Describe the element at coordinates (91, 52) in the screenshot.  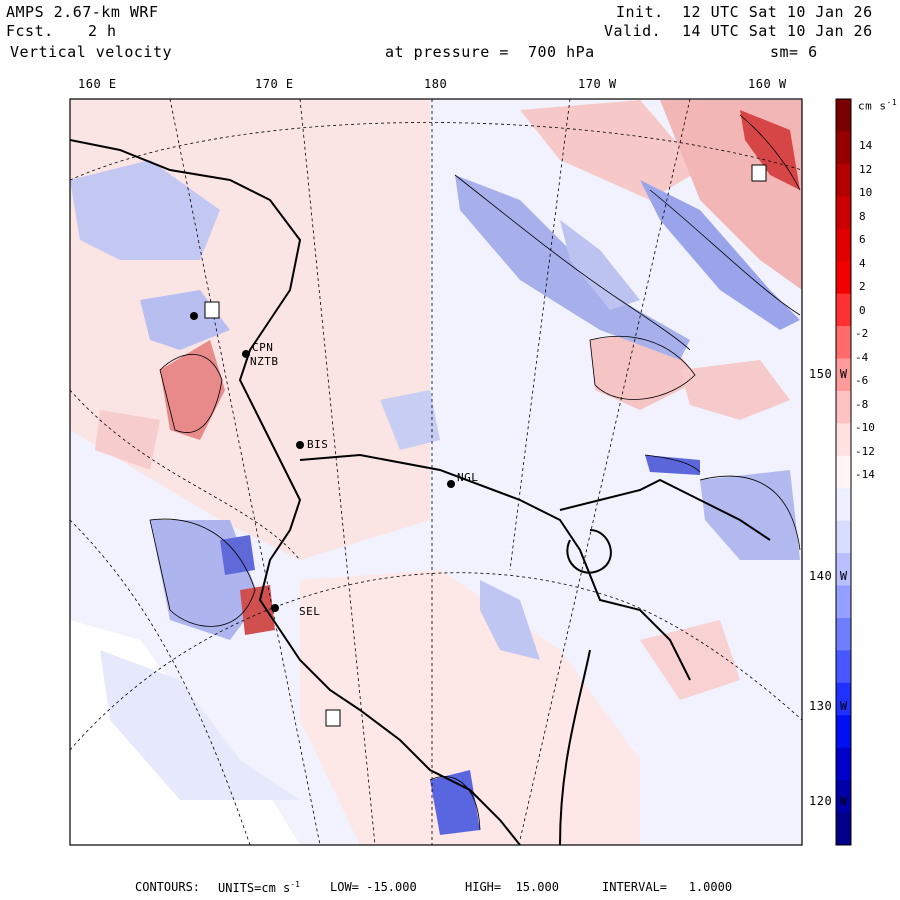
I see `variable-name: Vertical velocity` at that location.